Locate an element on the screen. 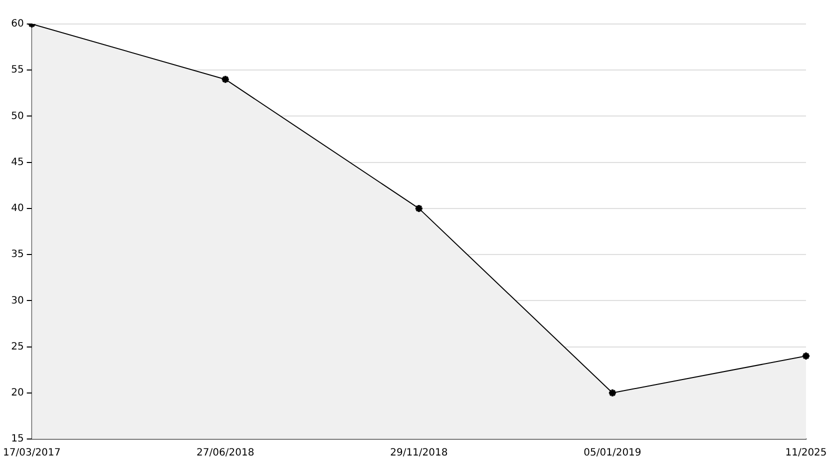  y-tick-label: 40 is located at coordinates (17, 208).